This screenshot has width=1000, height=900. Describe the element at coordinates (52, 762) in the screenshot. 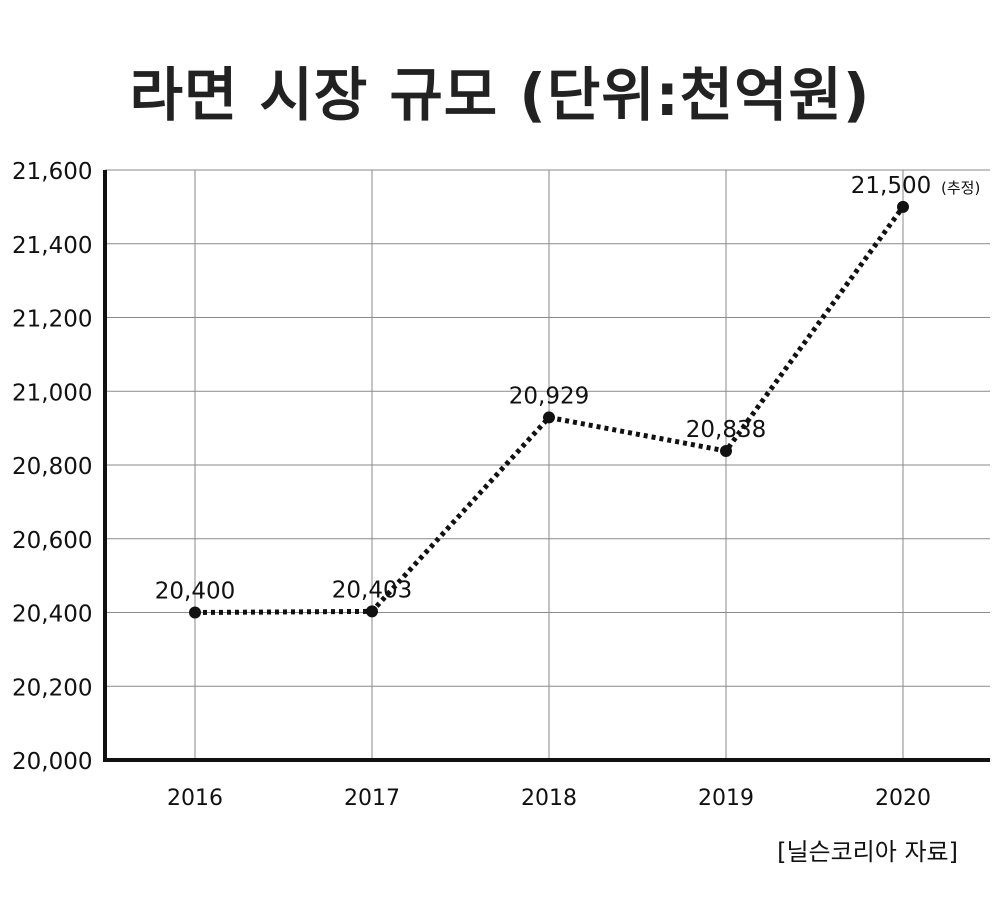

I see `y-tick-label: 20,000` at that location.